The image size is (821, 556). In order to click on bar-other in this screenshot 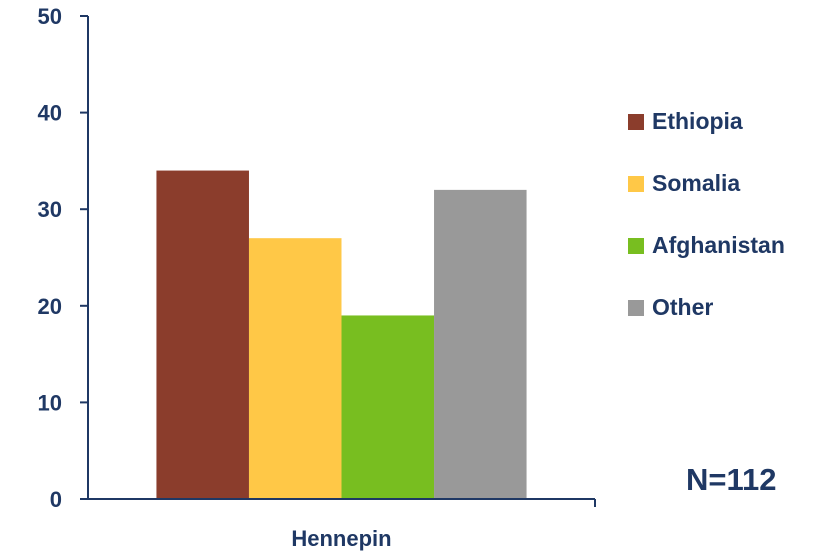, I will do `click(480, 344)`.